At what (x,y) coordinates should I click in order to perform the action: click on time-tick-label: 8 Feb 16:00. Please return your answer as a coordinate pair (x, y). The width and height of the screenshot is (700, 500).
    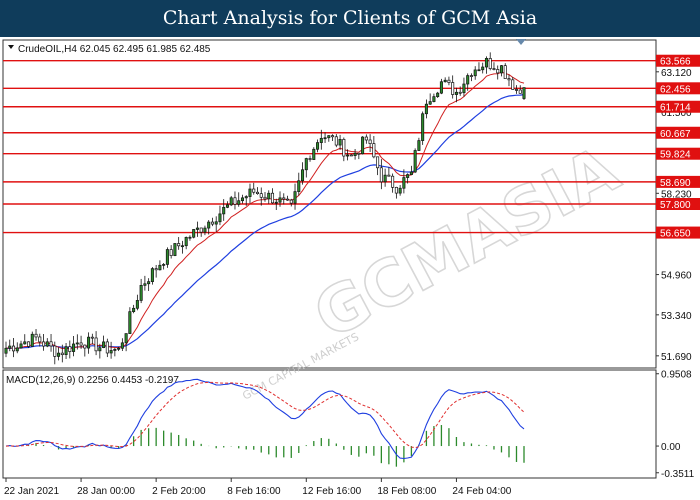
    Looking at the image, I should click on (254, 491).